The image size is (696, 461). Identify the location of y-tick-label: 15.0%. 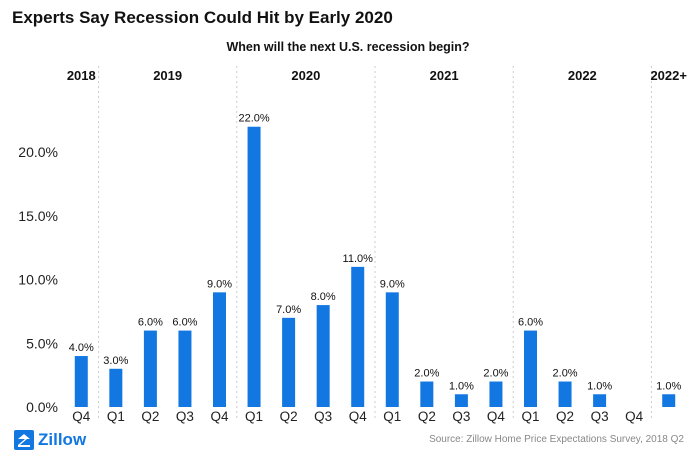
(38, 216).